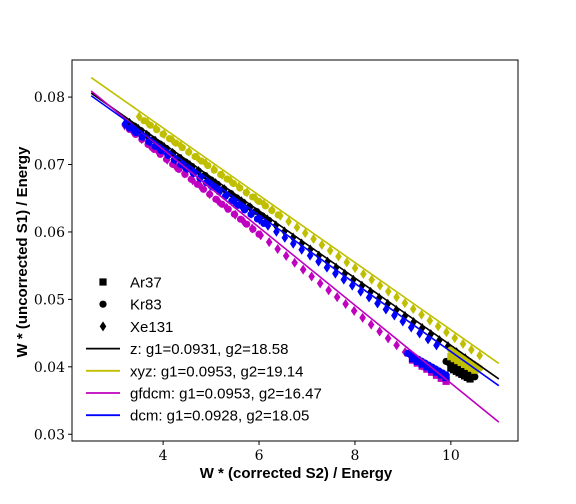 Image resolution: width=576 pixels, height=504 pixels. I want to click on y-tick-label: 0.04, so click(49, 368).